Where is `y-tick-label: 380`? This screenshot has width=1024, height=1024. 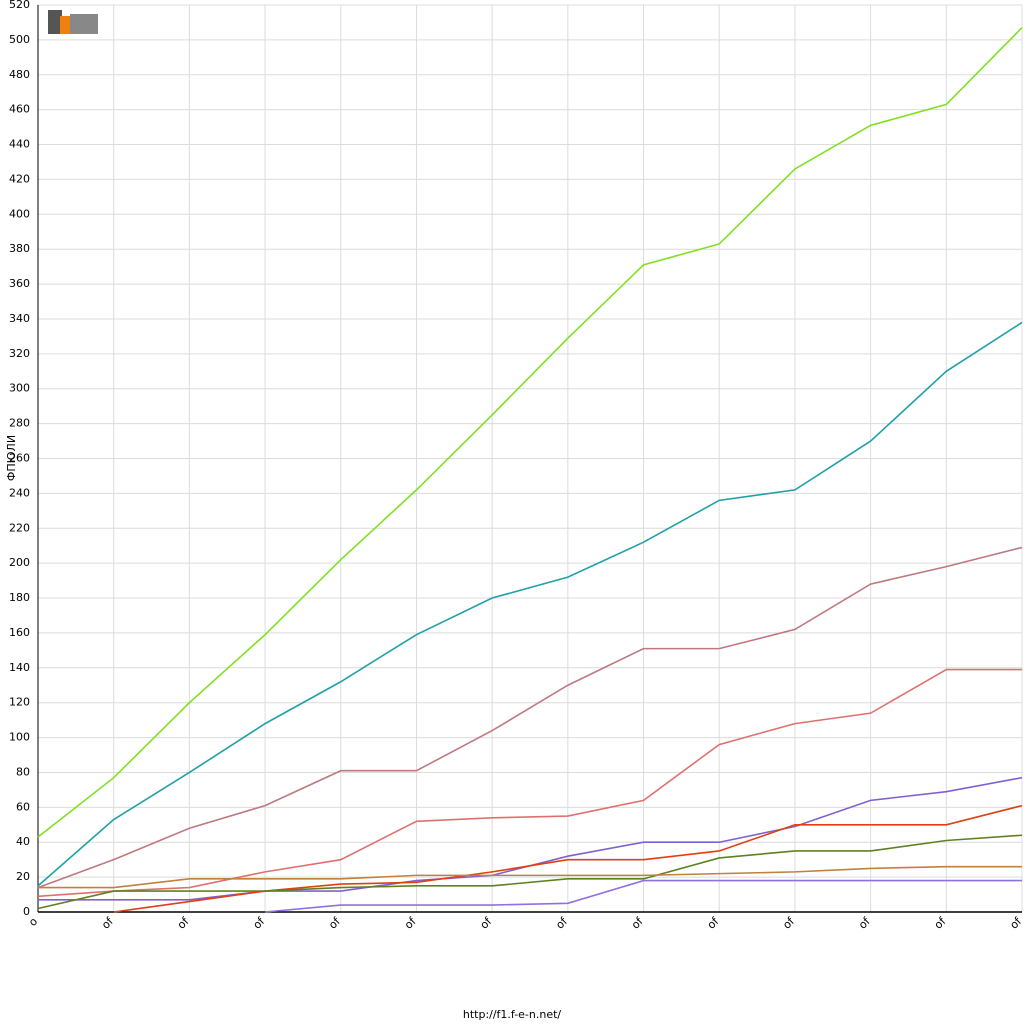 y-tick-label: 380 is located at coordinates (19, 248).